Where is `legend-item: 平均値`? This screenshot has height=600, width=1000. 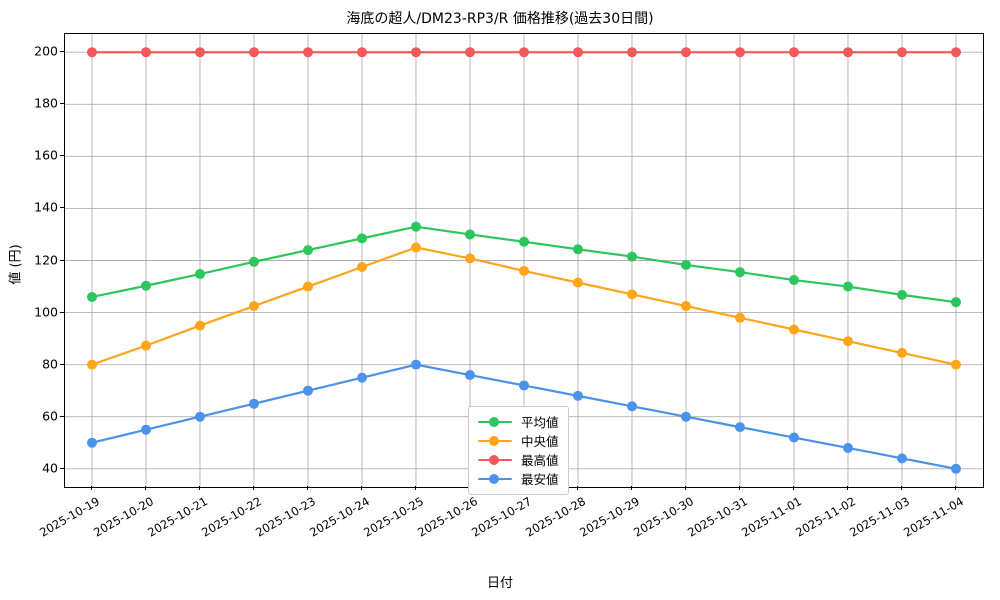 legend-item: 平均値 is located at coordinates (518, 421).